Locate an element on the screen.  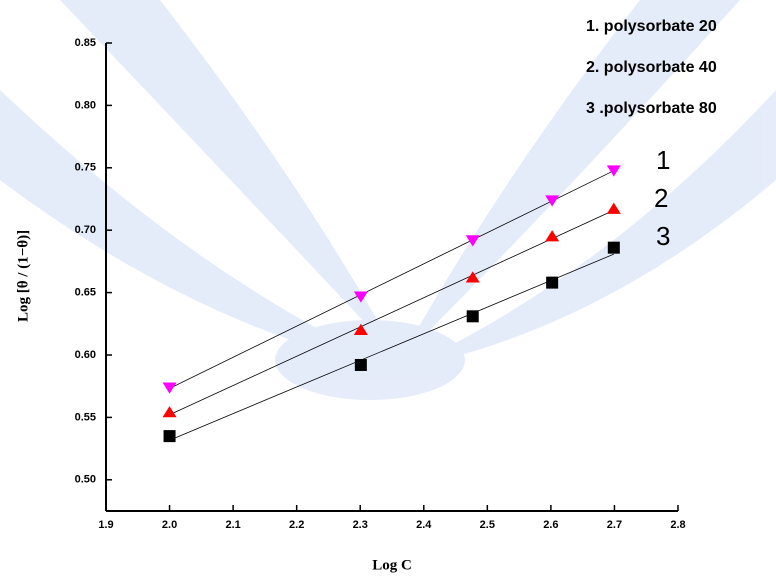
x-tick-label: 2.4 is located at coordinates (424, 525).